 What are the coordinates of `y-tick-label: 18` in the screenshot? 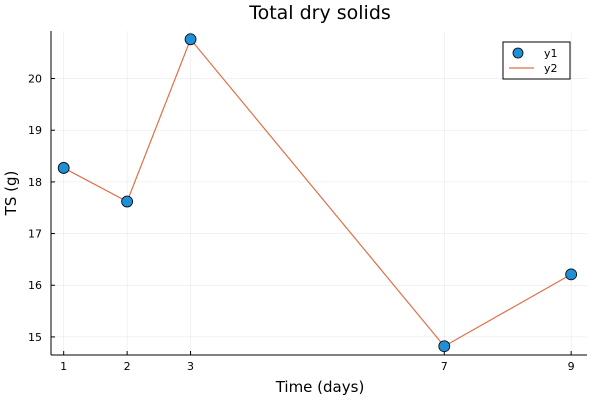 It's located at (35, 182).